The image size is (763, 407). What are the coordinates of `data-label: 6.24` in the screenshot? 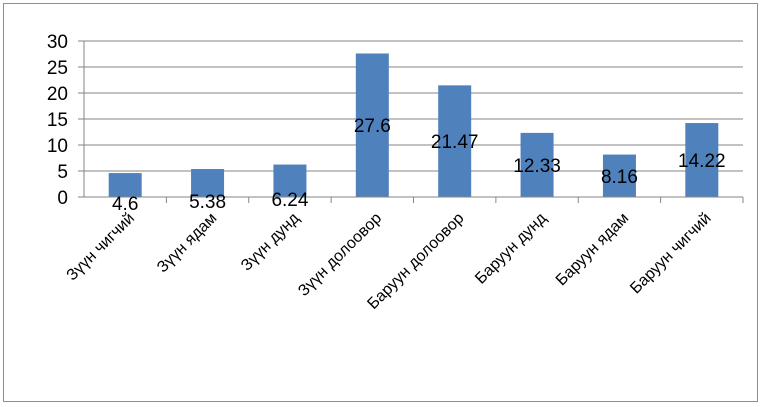 It's located at (289, 200).